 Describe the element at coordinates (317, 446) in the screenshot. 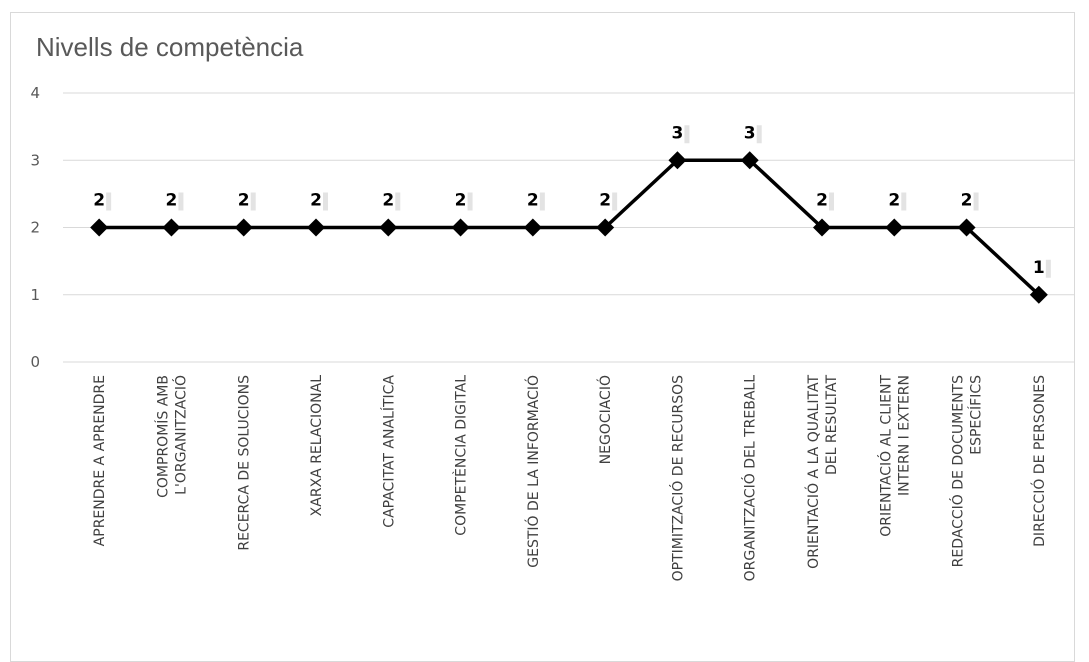

I see `category-label: XARXA RELACIONAL` at that location.